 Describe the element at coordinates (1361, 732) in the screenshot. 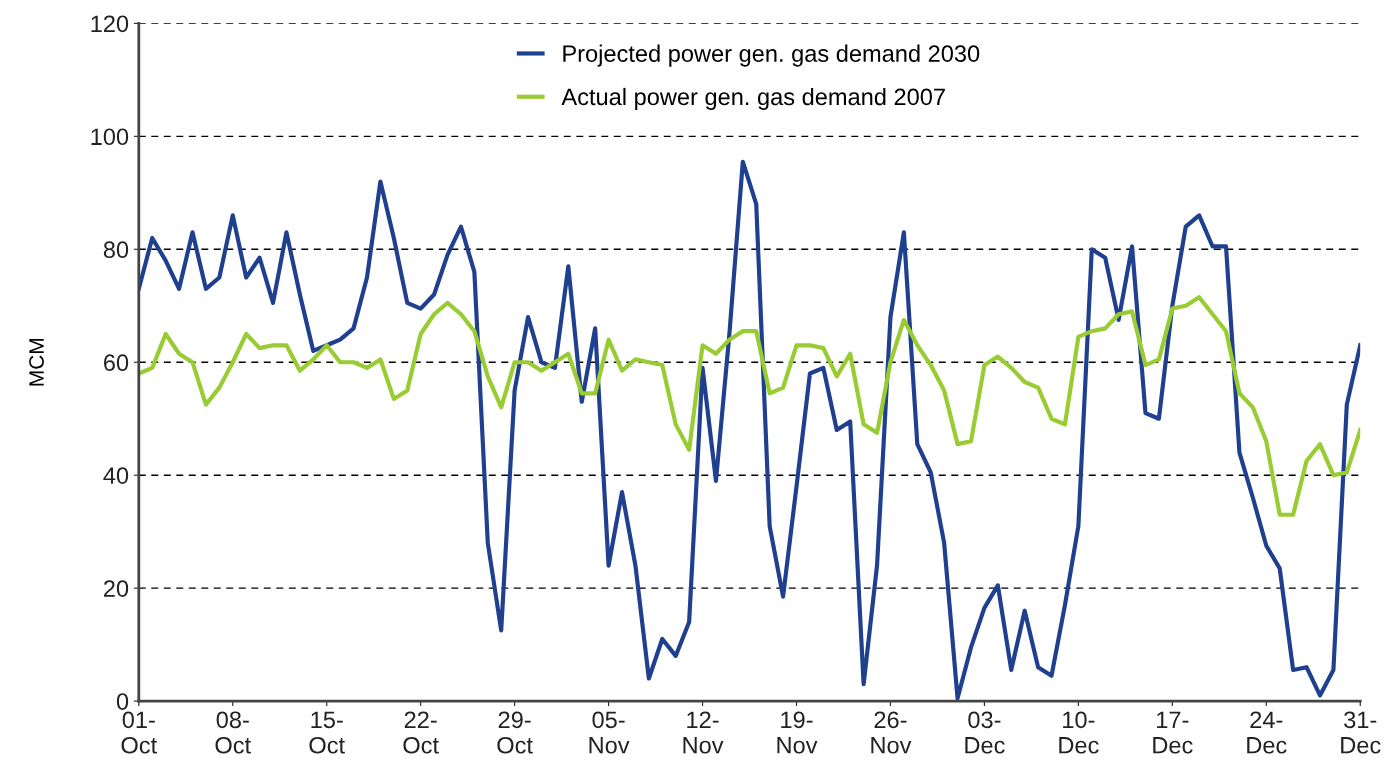

I see `x-tick-label: 31- Dec` at that location.